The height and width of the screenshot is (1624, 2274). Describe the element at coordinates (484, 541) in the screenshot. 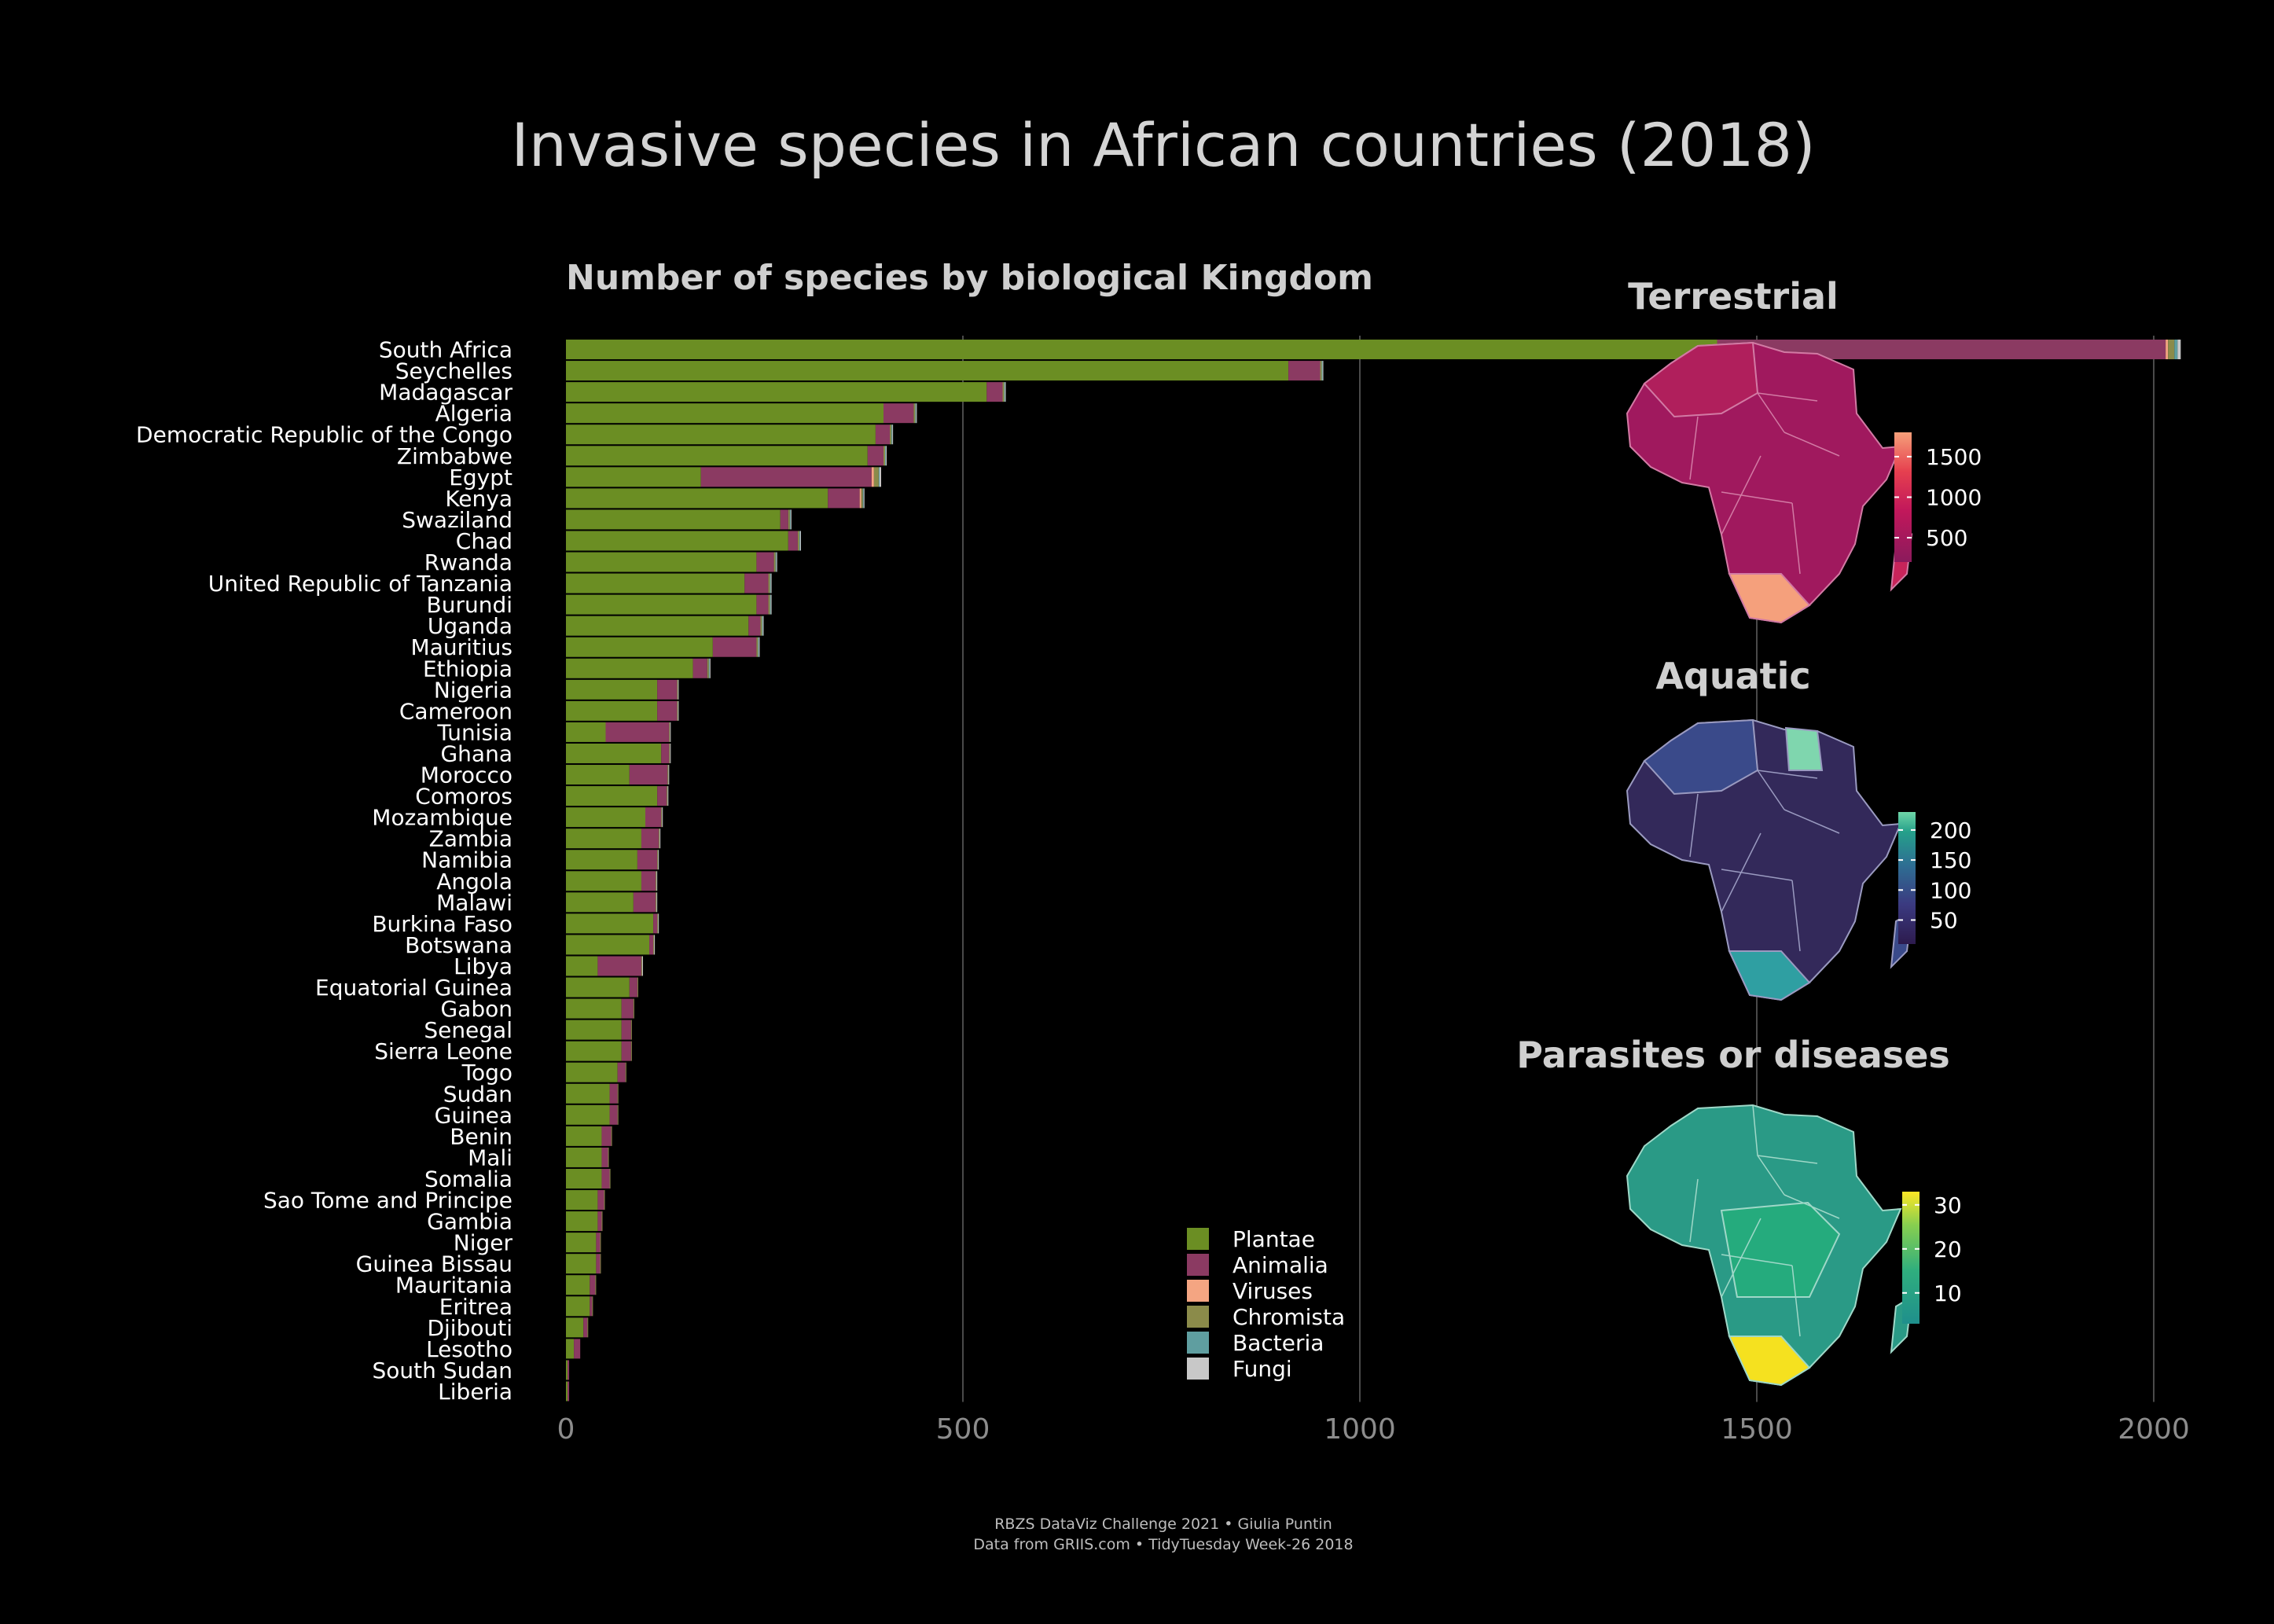

I see `y-tick-label: Chad` at that location.